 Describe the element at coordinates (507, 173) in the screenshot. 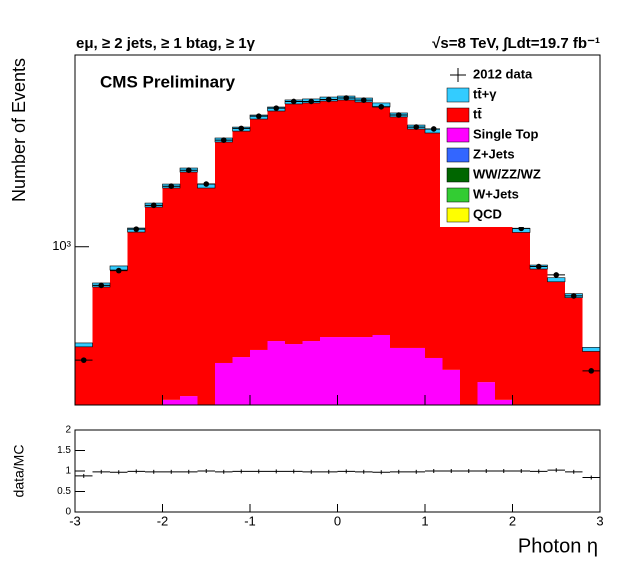

I see `legend-label: WW/ZZ/WZ` at that location.